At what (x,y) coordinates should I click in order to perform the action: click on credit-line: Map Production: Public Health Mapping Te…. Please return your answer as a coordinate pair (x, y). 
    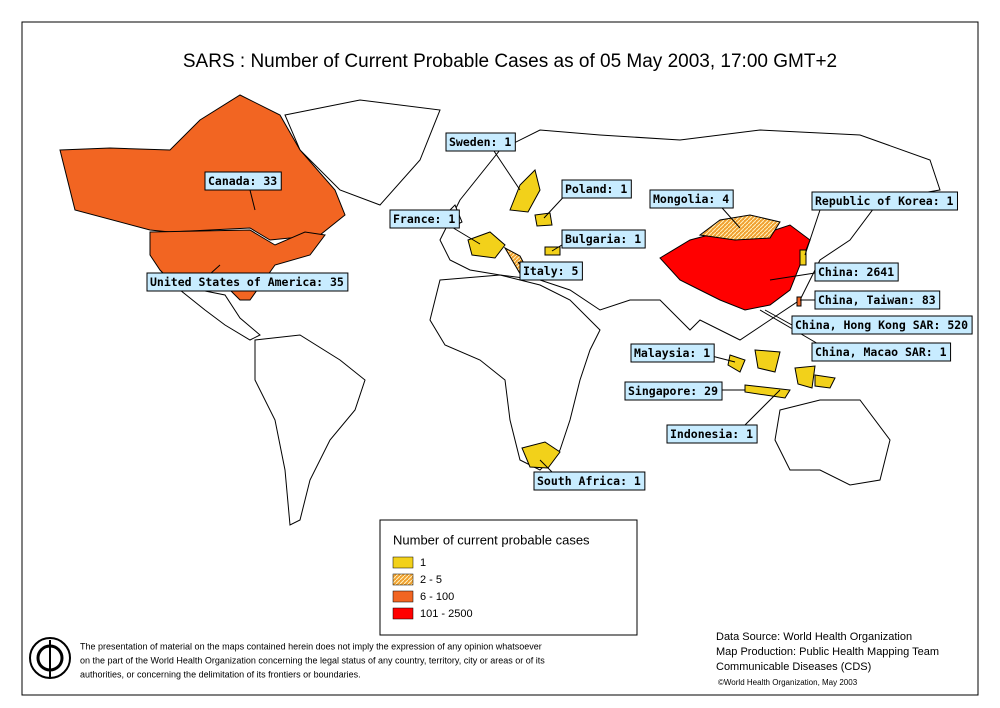
    Looking at the image, I should click on (827, 652).